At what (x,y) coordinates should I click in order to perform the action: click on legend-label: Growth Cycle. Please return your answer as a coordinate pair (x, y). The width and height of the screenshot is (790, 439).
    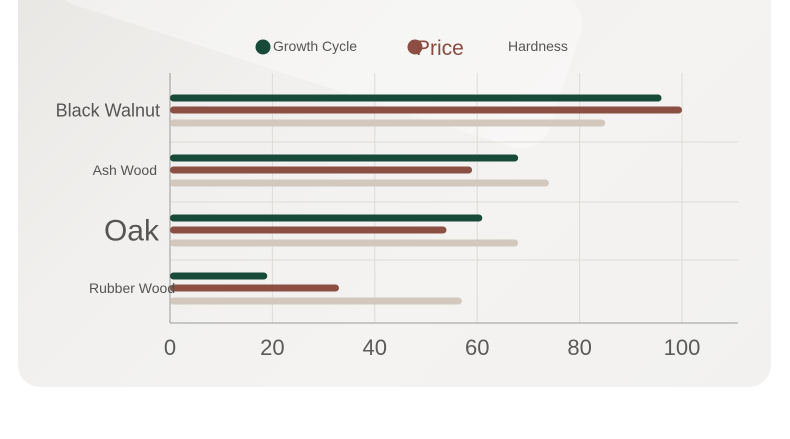
    Looking at the image, I should click on (315, 46).